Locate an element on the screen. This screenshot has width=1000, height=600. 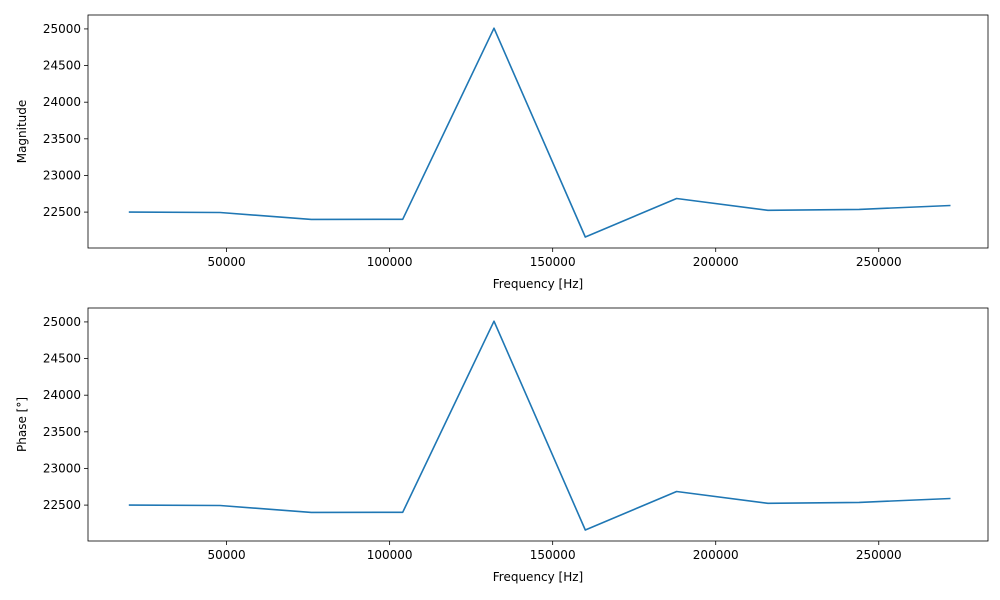
y-axis-label: Magnitude is located at coordinates (22, 132).